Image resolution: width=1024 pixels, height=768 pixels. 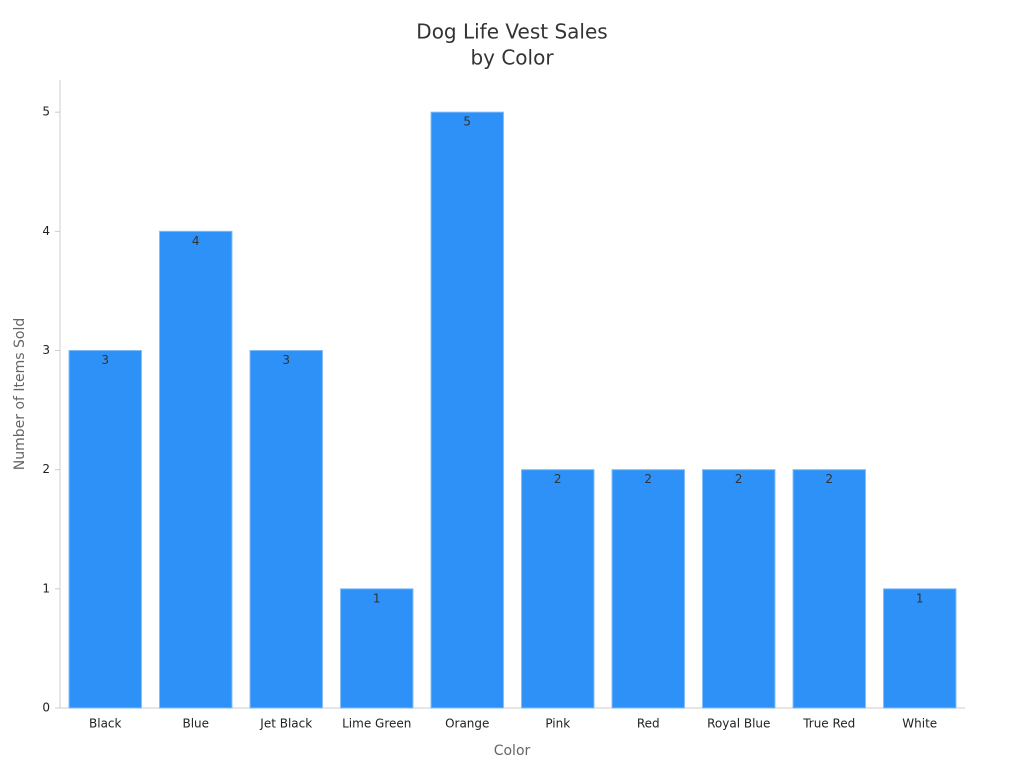 I want to click on y-tick-label: 1, so click(x=46, y=588).